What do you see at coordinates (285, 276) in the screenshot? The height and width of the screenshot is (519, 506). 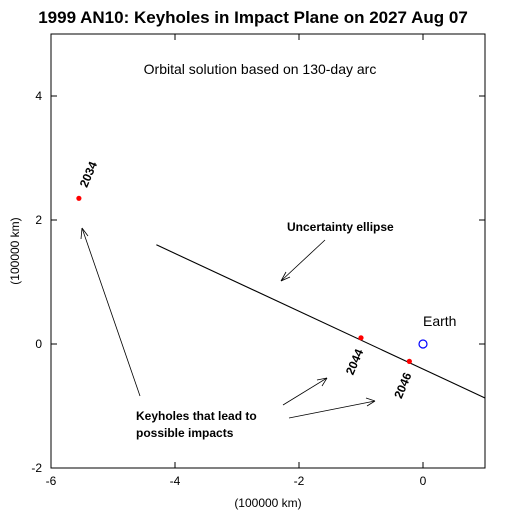 I see `uncertainty-ellipse-arrowhead` at bounding box center [285, 276].